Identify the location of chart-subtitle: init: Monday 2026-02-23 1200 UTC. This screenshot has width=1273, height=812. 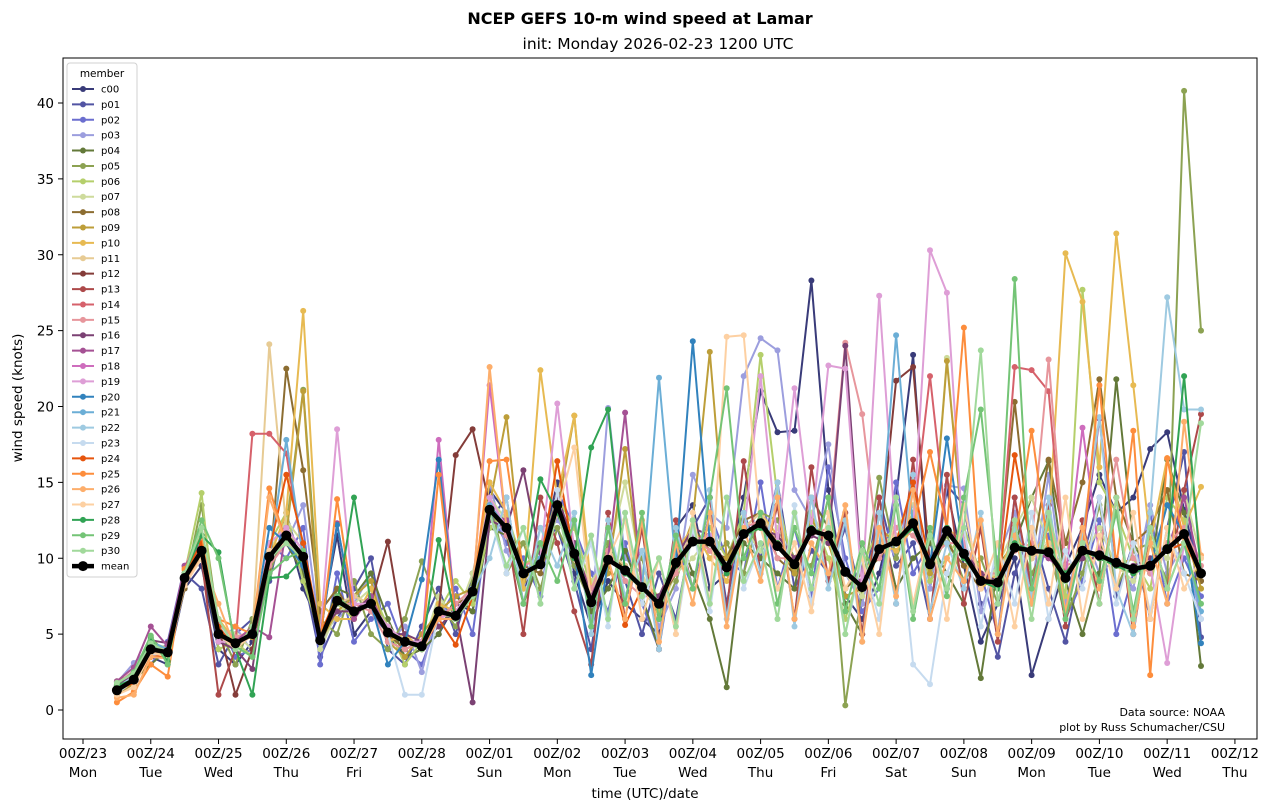
(658, 44).